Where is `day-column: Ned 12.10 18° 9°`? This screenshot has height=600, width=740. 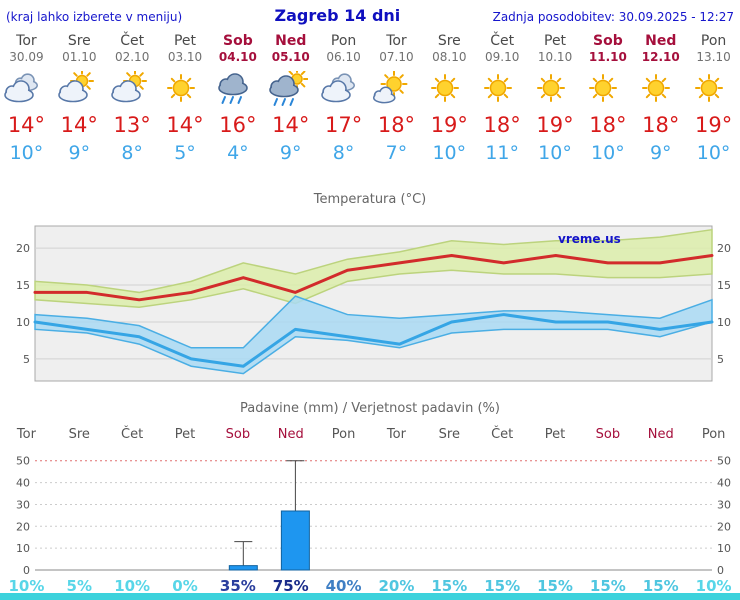 day-column: Ned 12.10 18° 9° is located at coordinates (660, 98).